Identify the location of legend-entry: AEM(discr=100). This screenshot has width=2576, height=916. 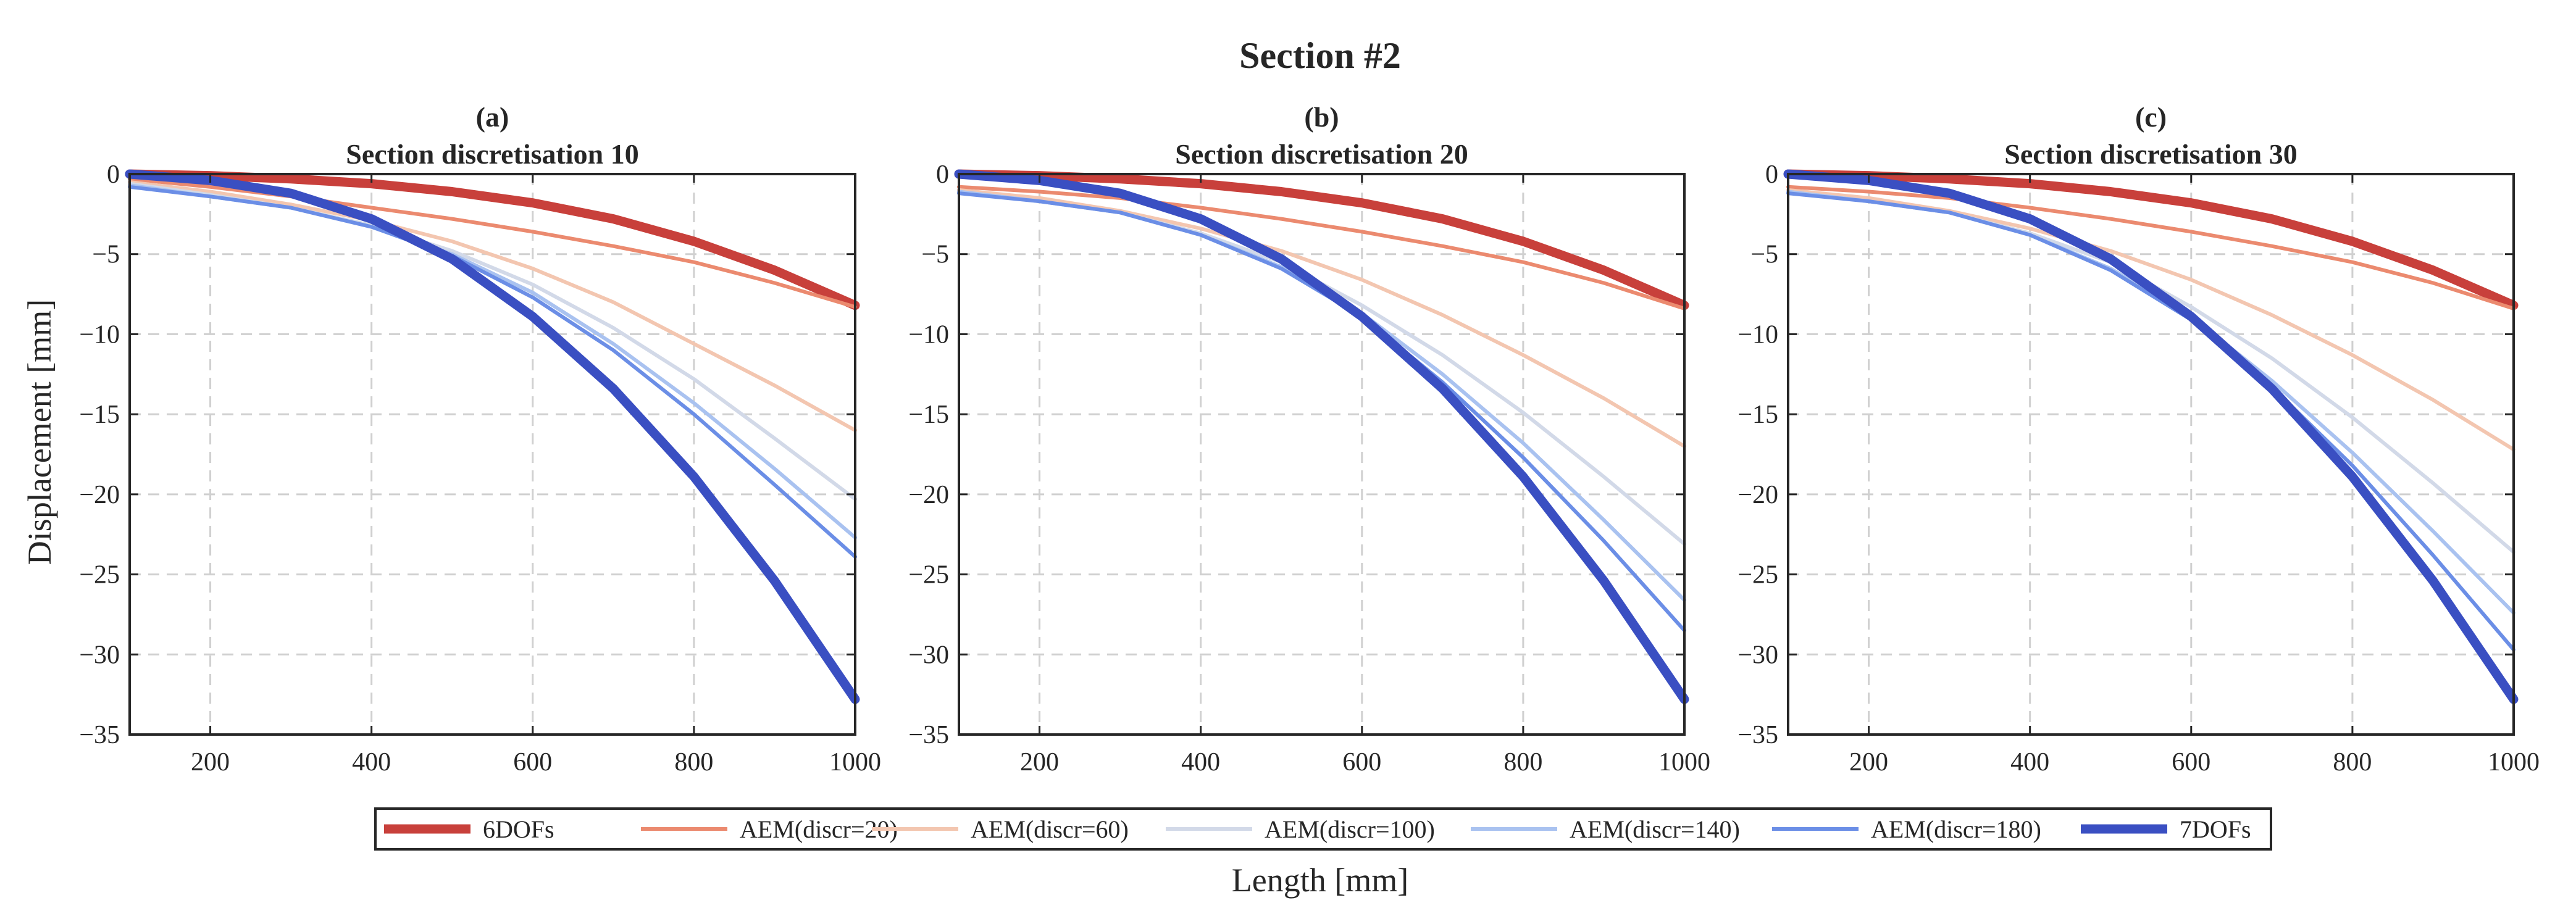
(1300, 829).